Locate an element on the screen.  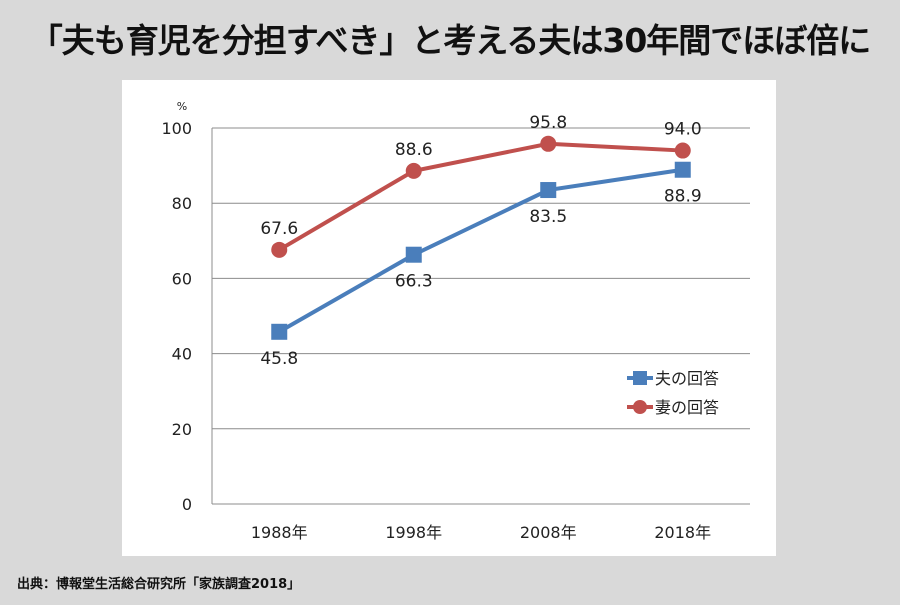
data-label: 95.8 is located at coordinates (548, 123).